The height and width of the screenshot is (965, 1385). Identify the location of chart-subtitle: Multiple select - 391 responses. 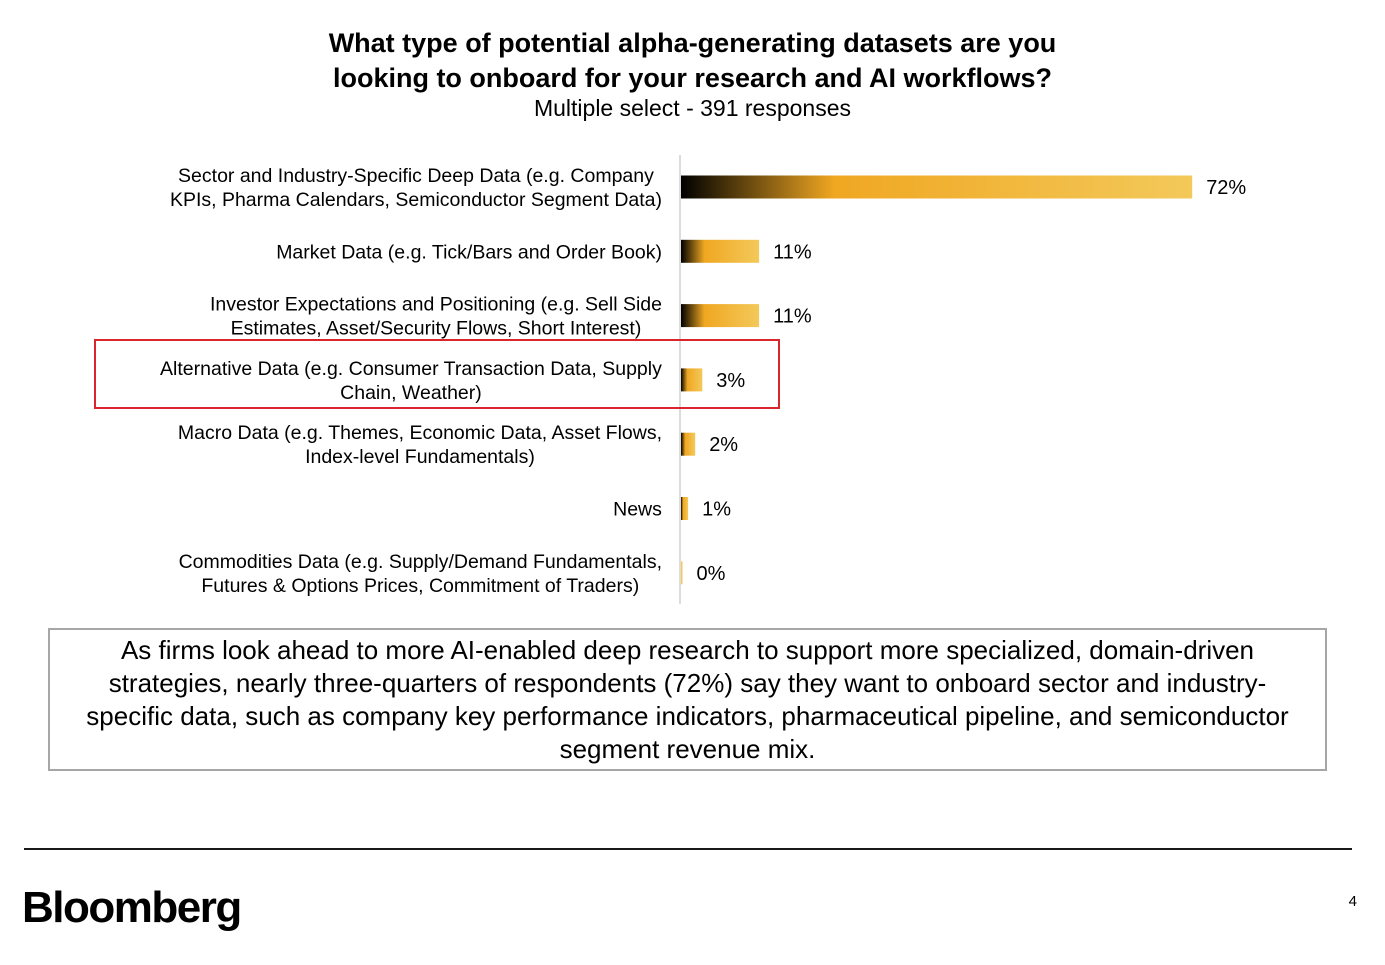
(692, 108).